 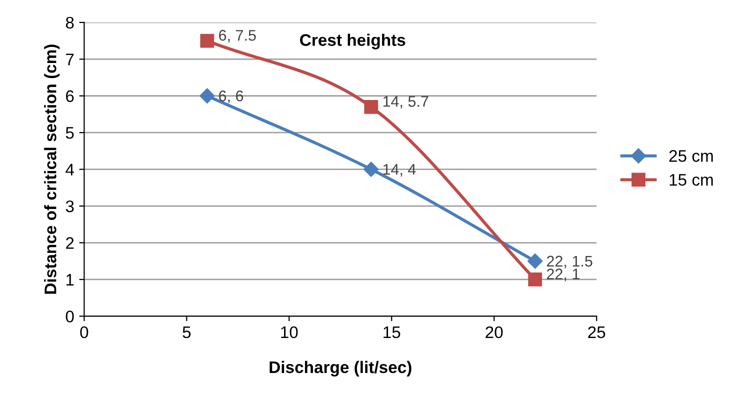 What do you see at coordinates (569, 262) in the screenshot?
I see `data-label: 22, 1.5` at bounding box center [569, 262].